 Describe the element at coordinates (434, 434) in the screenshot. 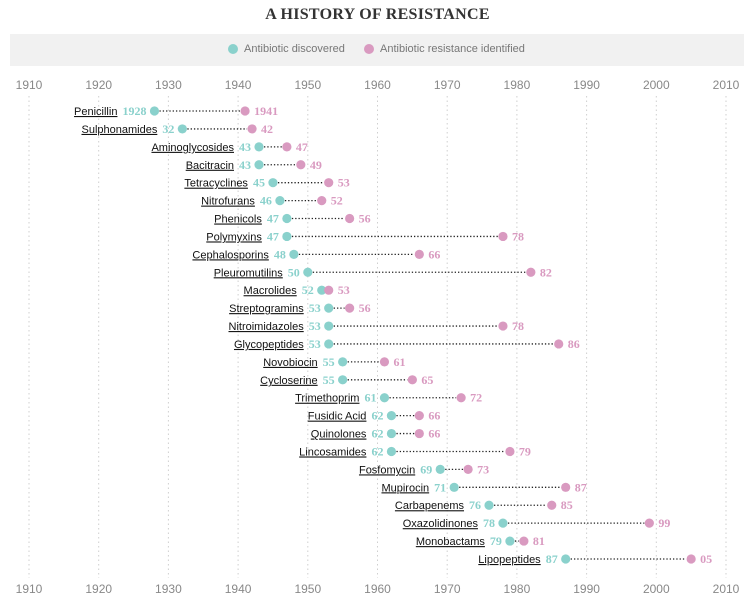

I see `resistance-label-quinolones: 66` at that location.